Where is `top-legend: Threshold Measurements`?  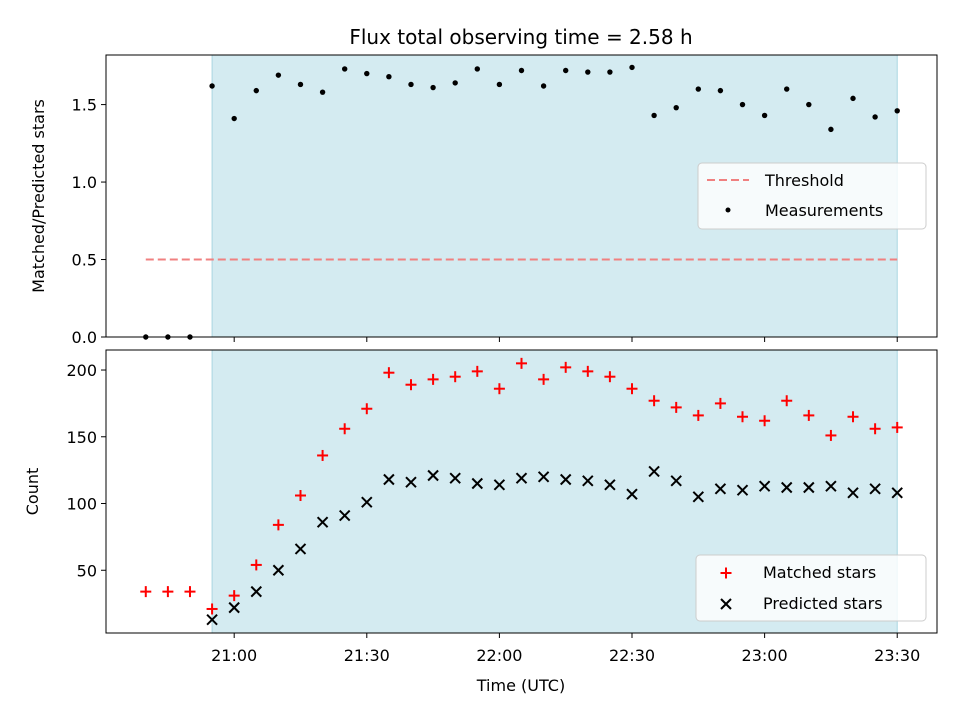
top-legend: Threshold Measurements is located at coordinates (812, 196).